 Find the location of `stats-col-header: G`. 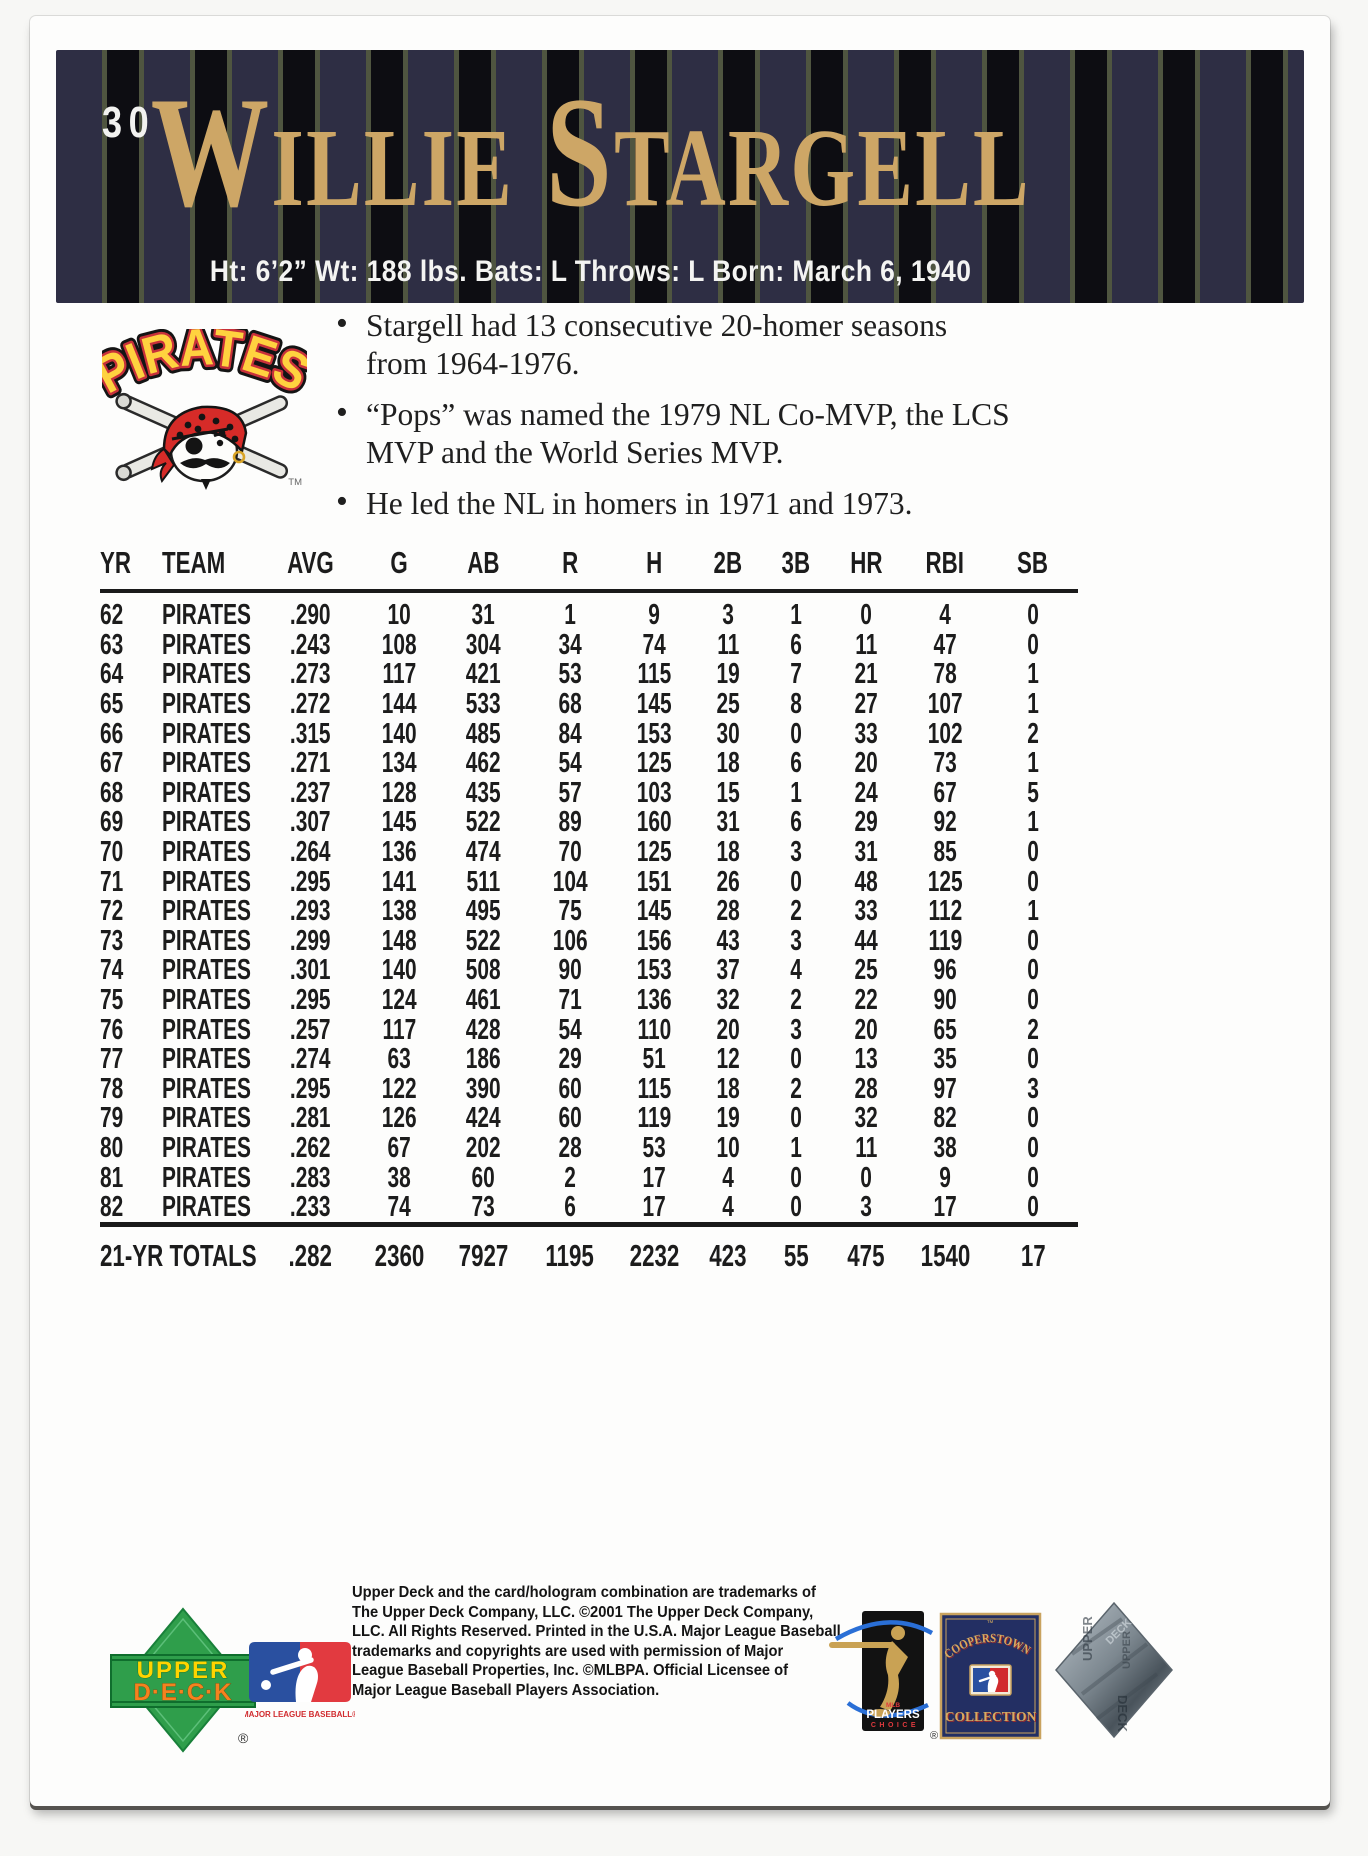

stats-col-header: G is located at coordinates (399, 569).